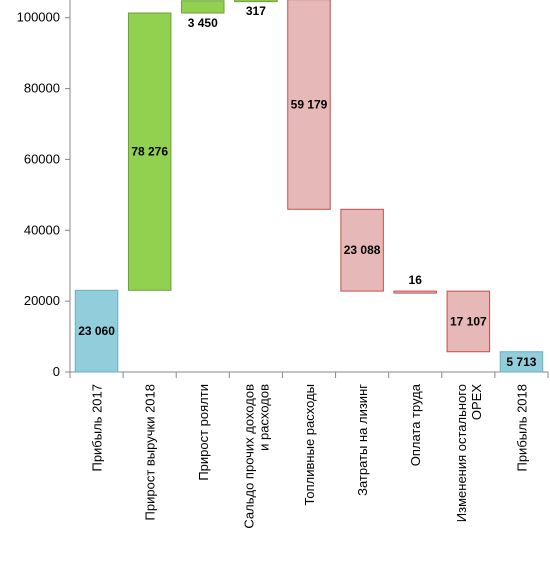 Image resolution: width=550 pixels, height=575 pixels. I want to click on x-category-label: Прирост выручки 2018, so click(150, 452).